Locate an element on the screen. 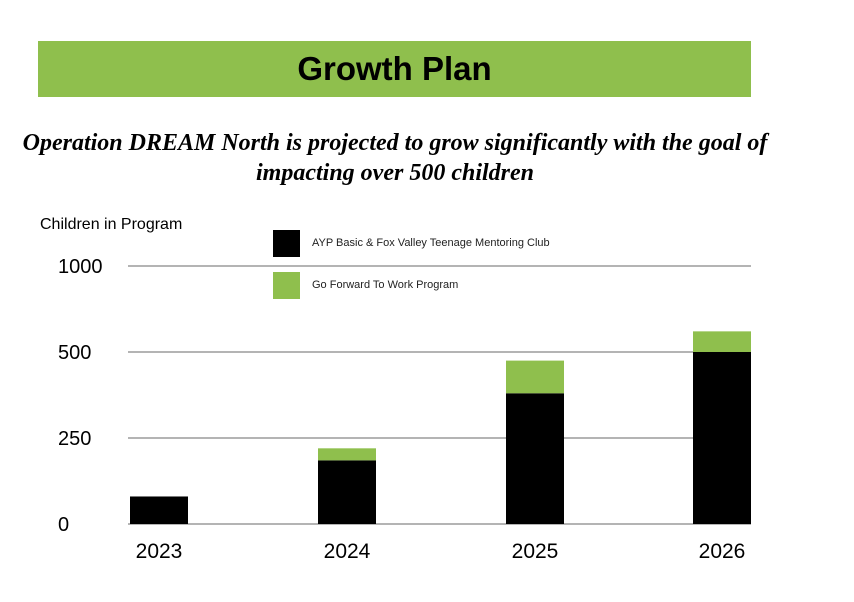 This screenshot has height=602, width=854. y-axis-label: Children in Program is located at coordinates (111, 224).